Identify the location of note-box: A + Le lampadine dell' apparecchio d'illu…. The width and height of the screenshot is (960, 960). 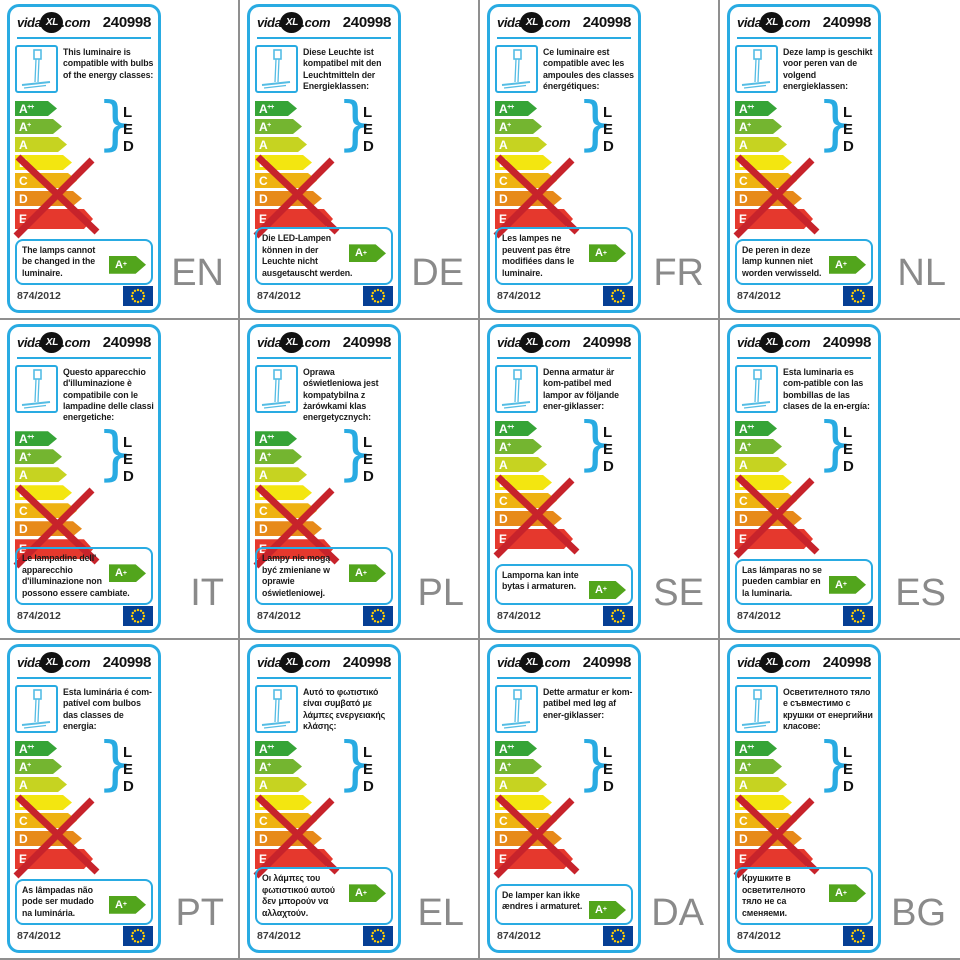
(84, 576).